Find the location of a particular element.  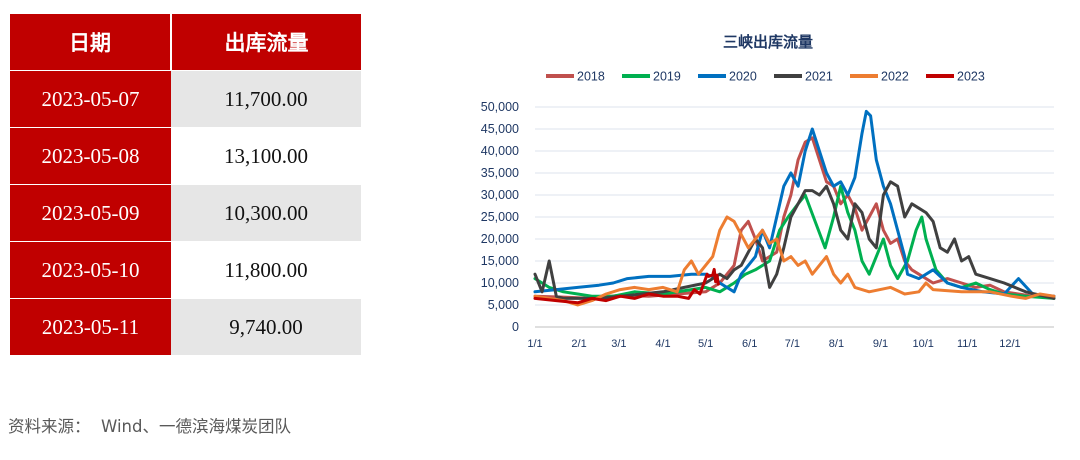

table-row: 2023-05-07 11,700.00 is located at coordinates (185, 99).